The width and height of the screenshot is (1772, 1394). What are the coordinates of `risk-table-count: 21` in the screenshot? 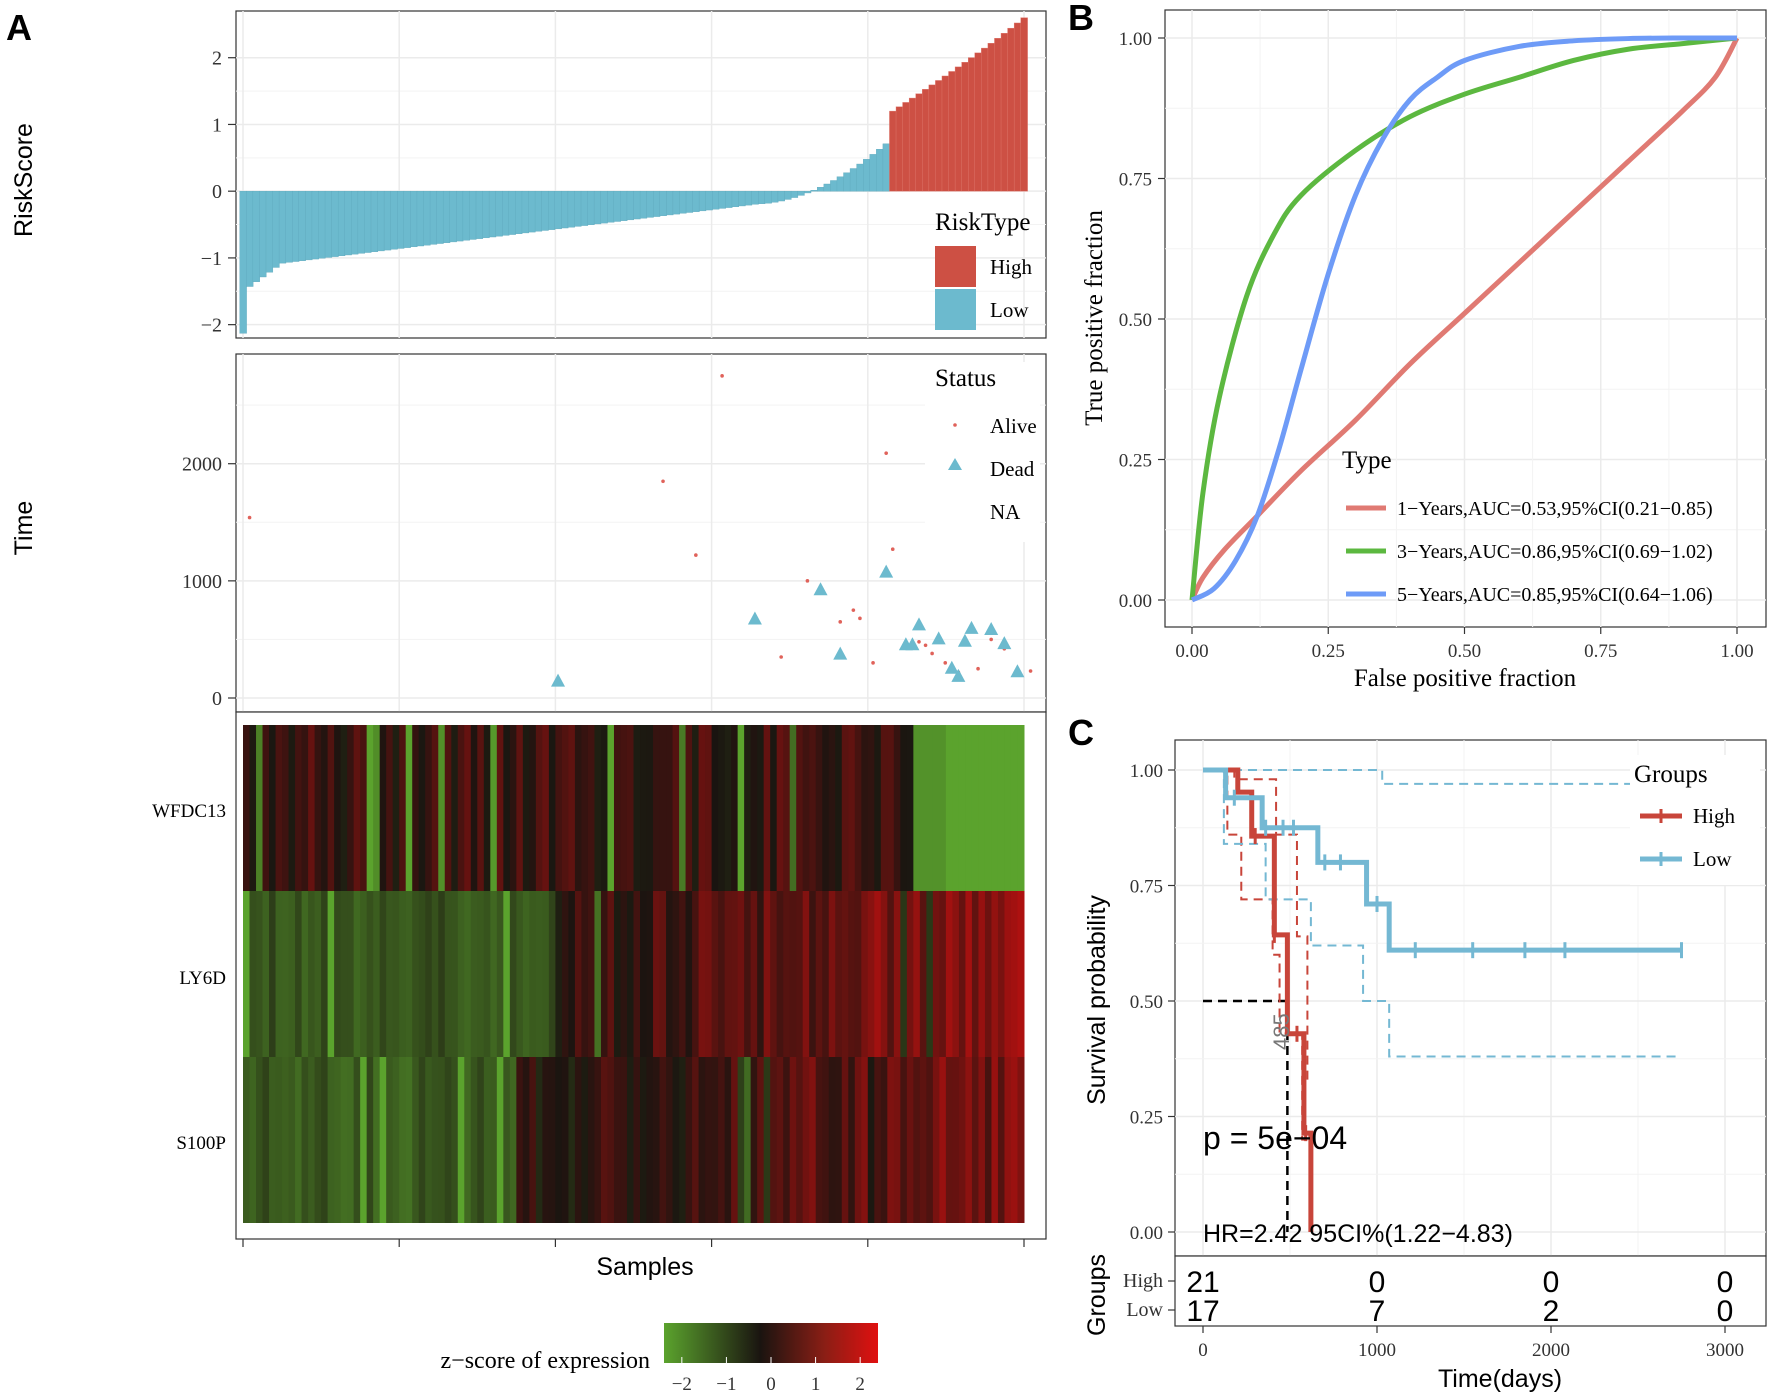 It's located at (1202, 1282).